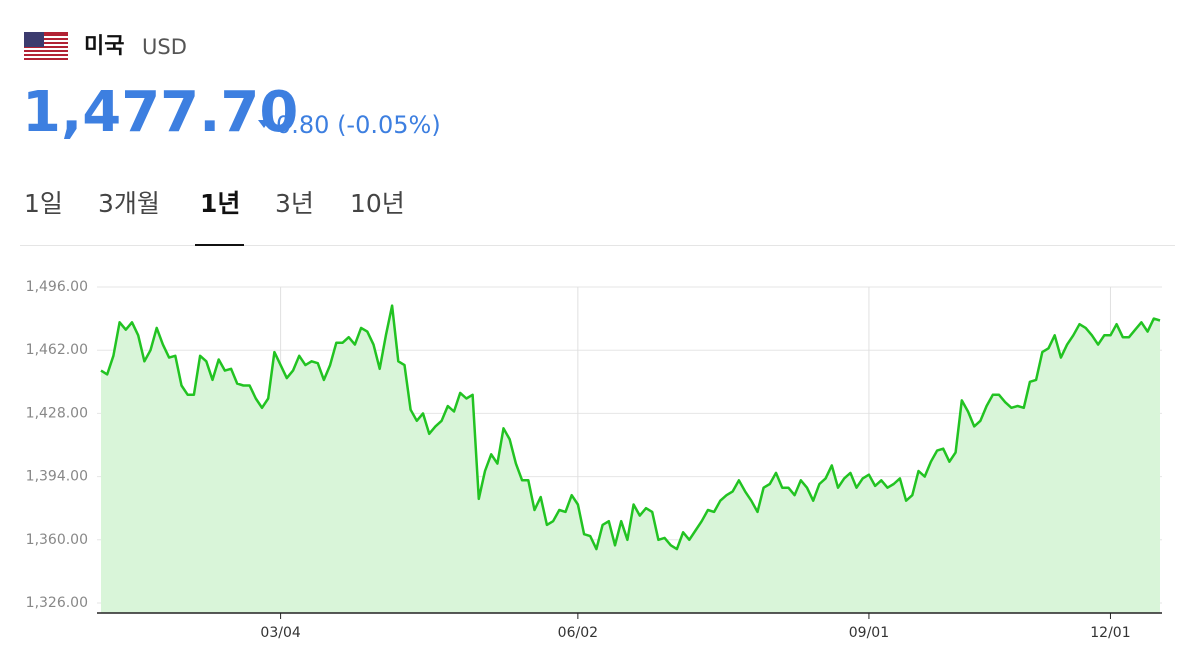 The height and width of the screenshot is (663, 1200). I want to click on y-tick-label: 1,394.00, so click(57, 477).